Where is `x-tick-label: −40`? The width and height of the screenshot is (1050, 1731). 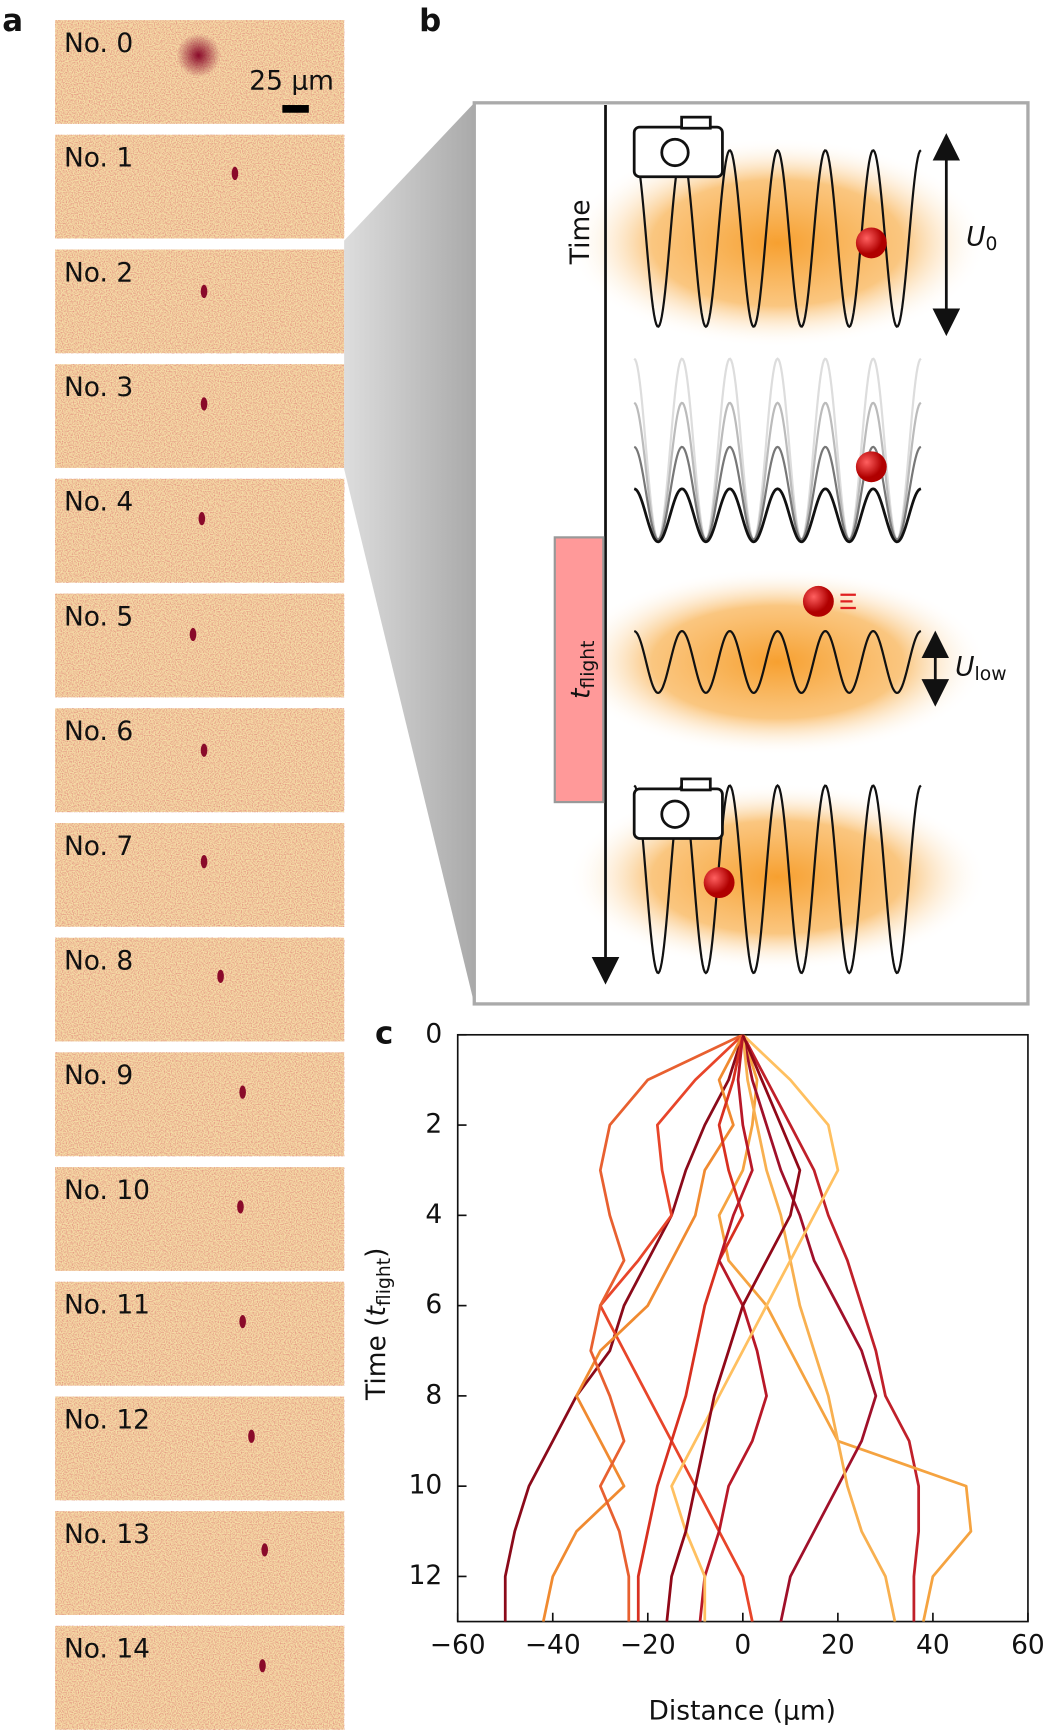 x-tick-label: −40 is located at coordinates (553, 1644).